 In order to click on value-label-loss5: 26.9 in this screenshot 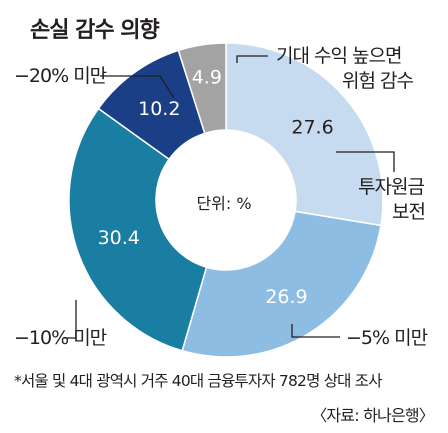, I will do `click(286, 297)`.